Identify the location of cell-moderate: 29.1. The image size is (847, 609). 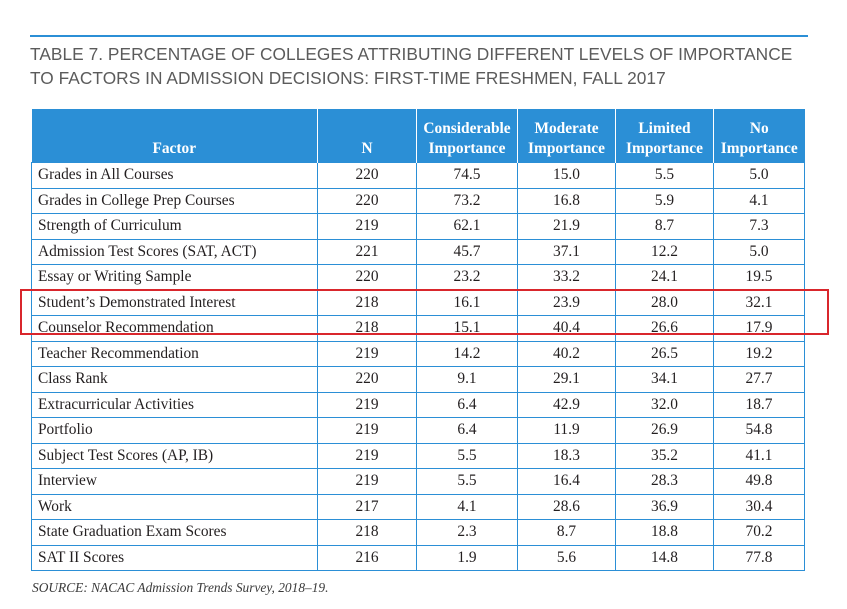
(566, 379).